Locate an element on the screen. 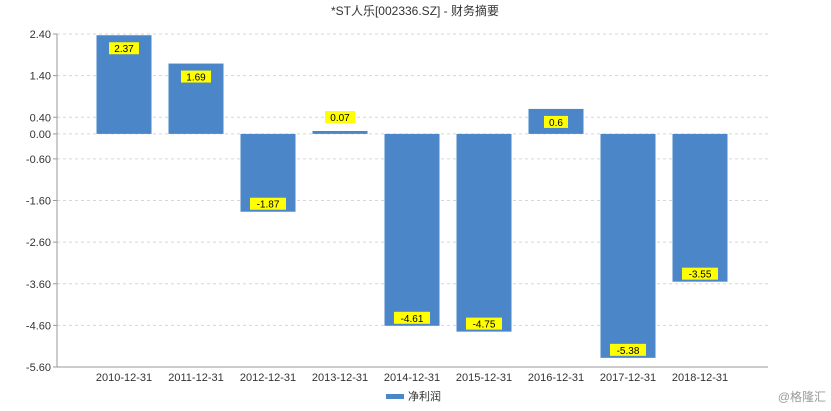  data-label: -1.87 is located at coordinates (268, 204).